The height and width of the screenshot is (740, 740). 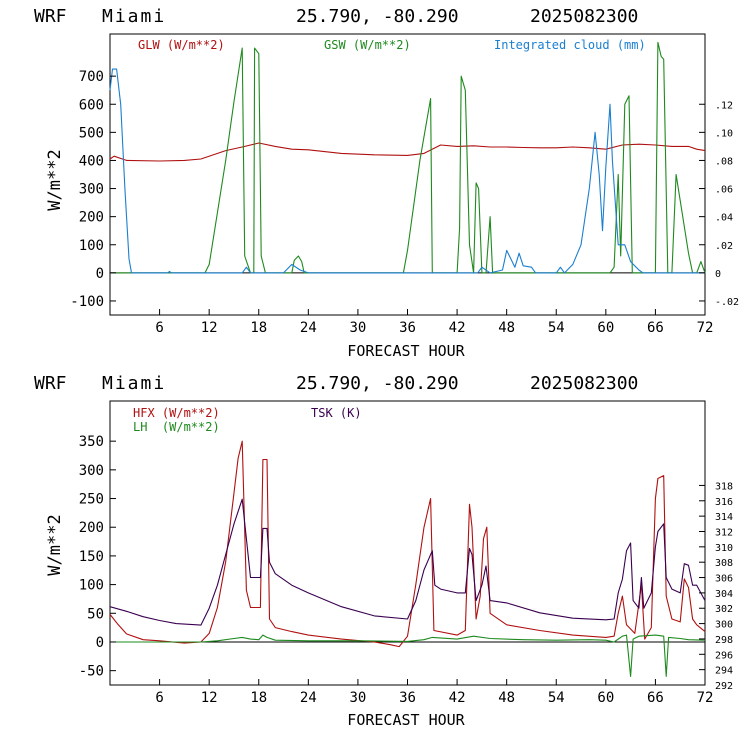 What do you see at coordinates (336, 413) in the screenshot?
I see `legend-tsk: TSK (K)` at bounding box center [336, 413].